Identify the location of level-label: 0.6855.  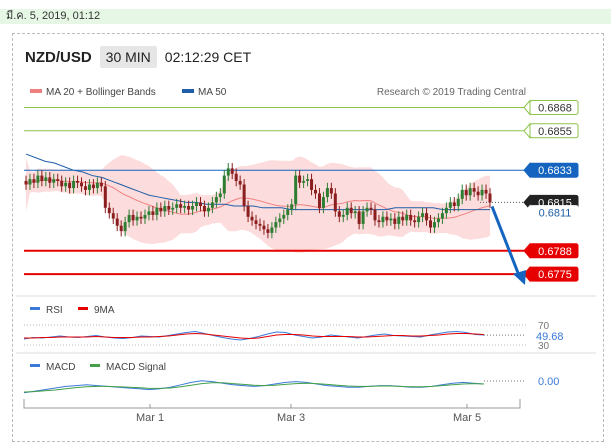
(555, 132).